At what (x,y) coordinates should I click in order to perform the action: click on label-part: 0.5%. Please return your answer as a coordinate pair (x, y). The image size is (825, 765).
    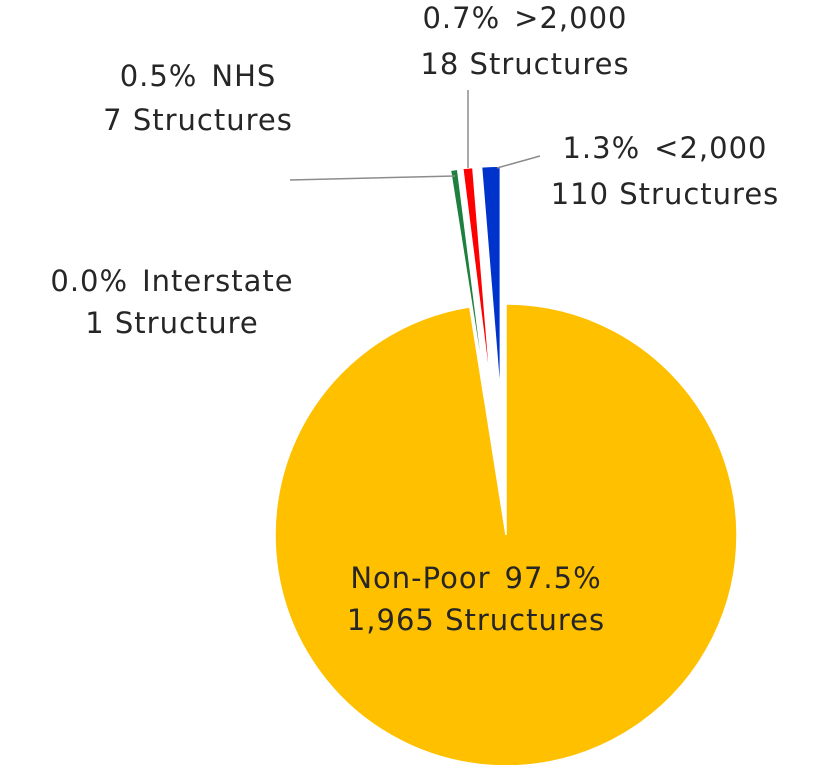
    Looking at the image, I should click on (159, 76).